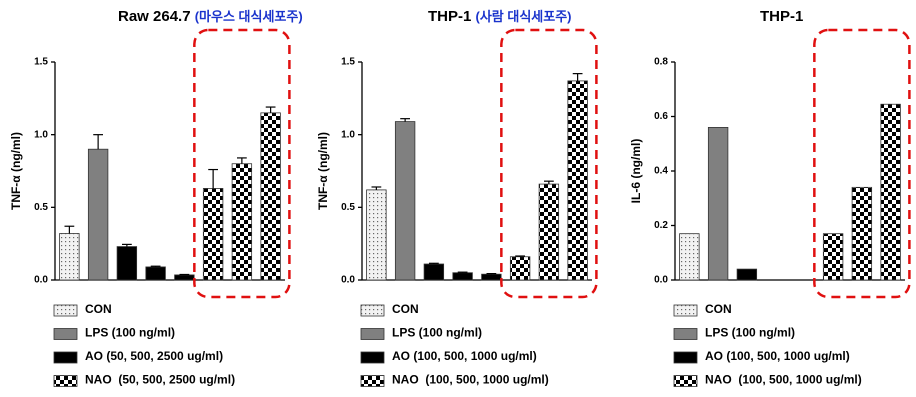  Describe the element at coordinates (154, 16) in the screenshot. I see `chart-title: Raw 264.7` at that location.